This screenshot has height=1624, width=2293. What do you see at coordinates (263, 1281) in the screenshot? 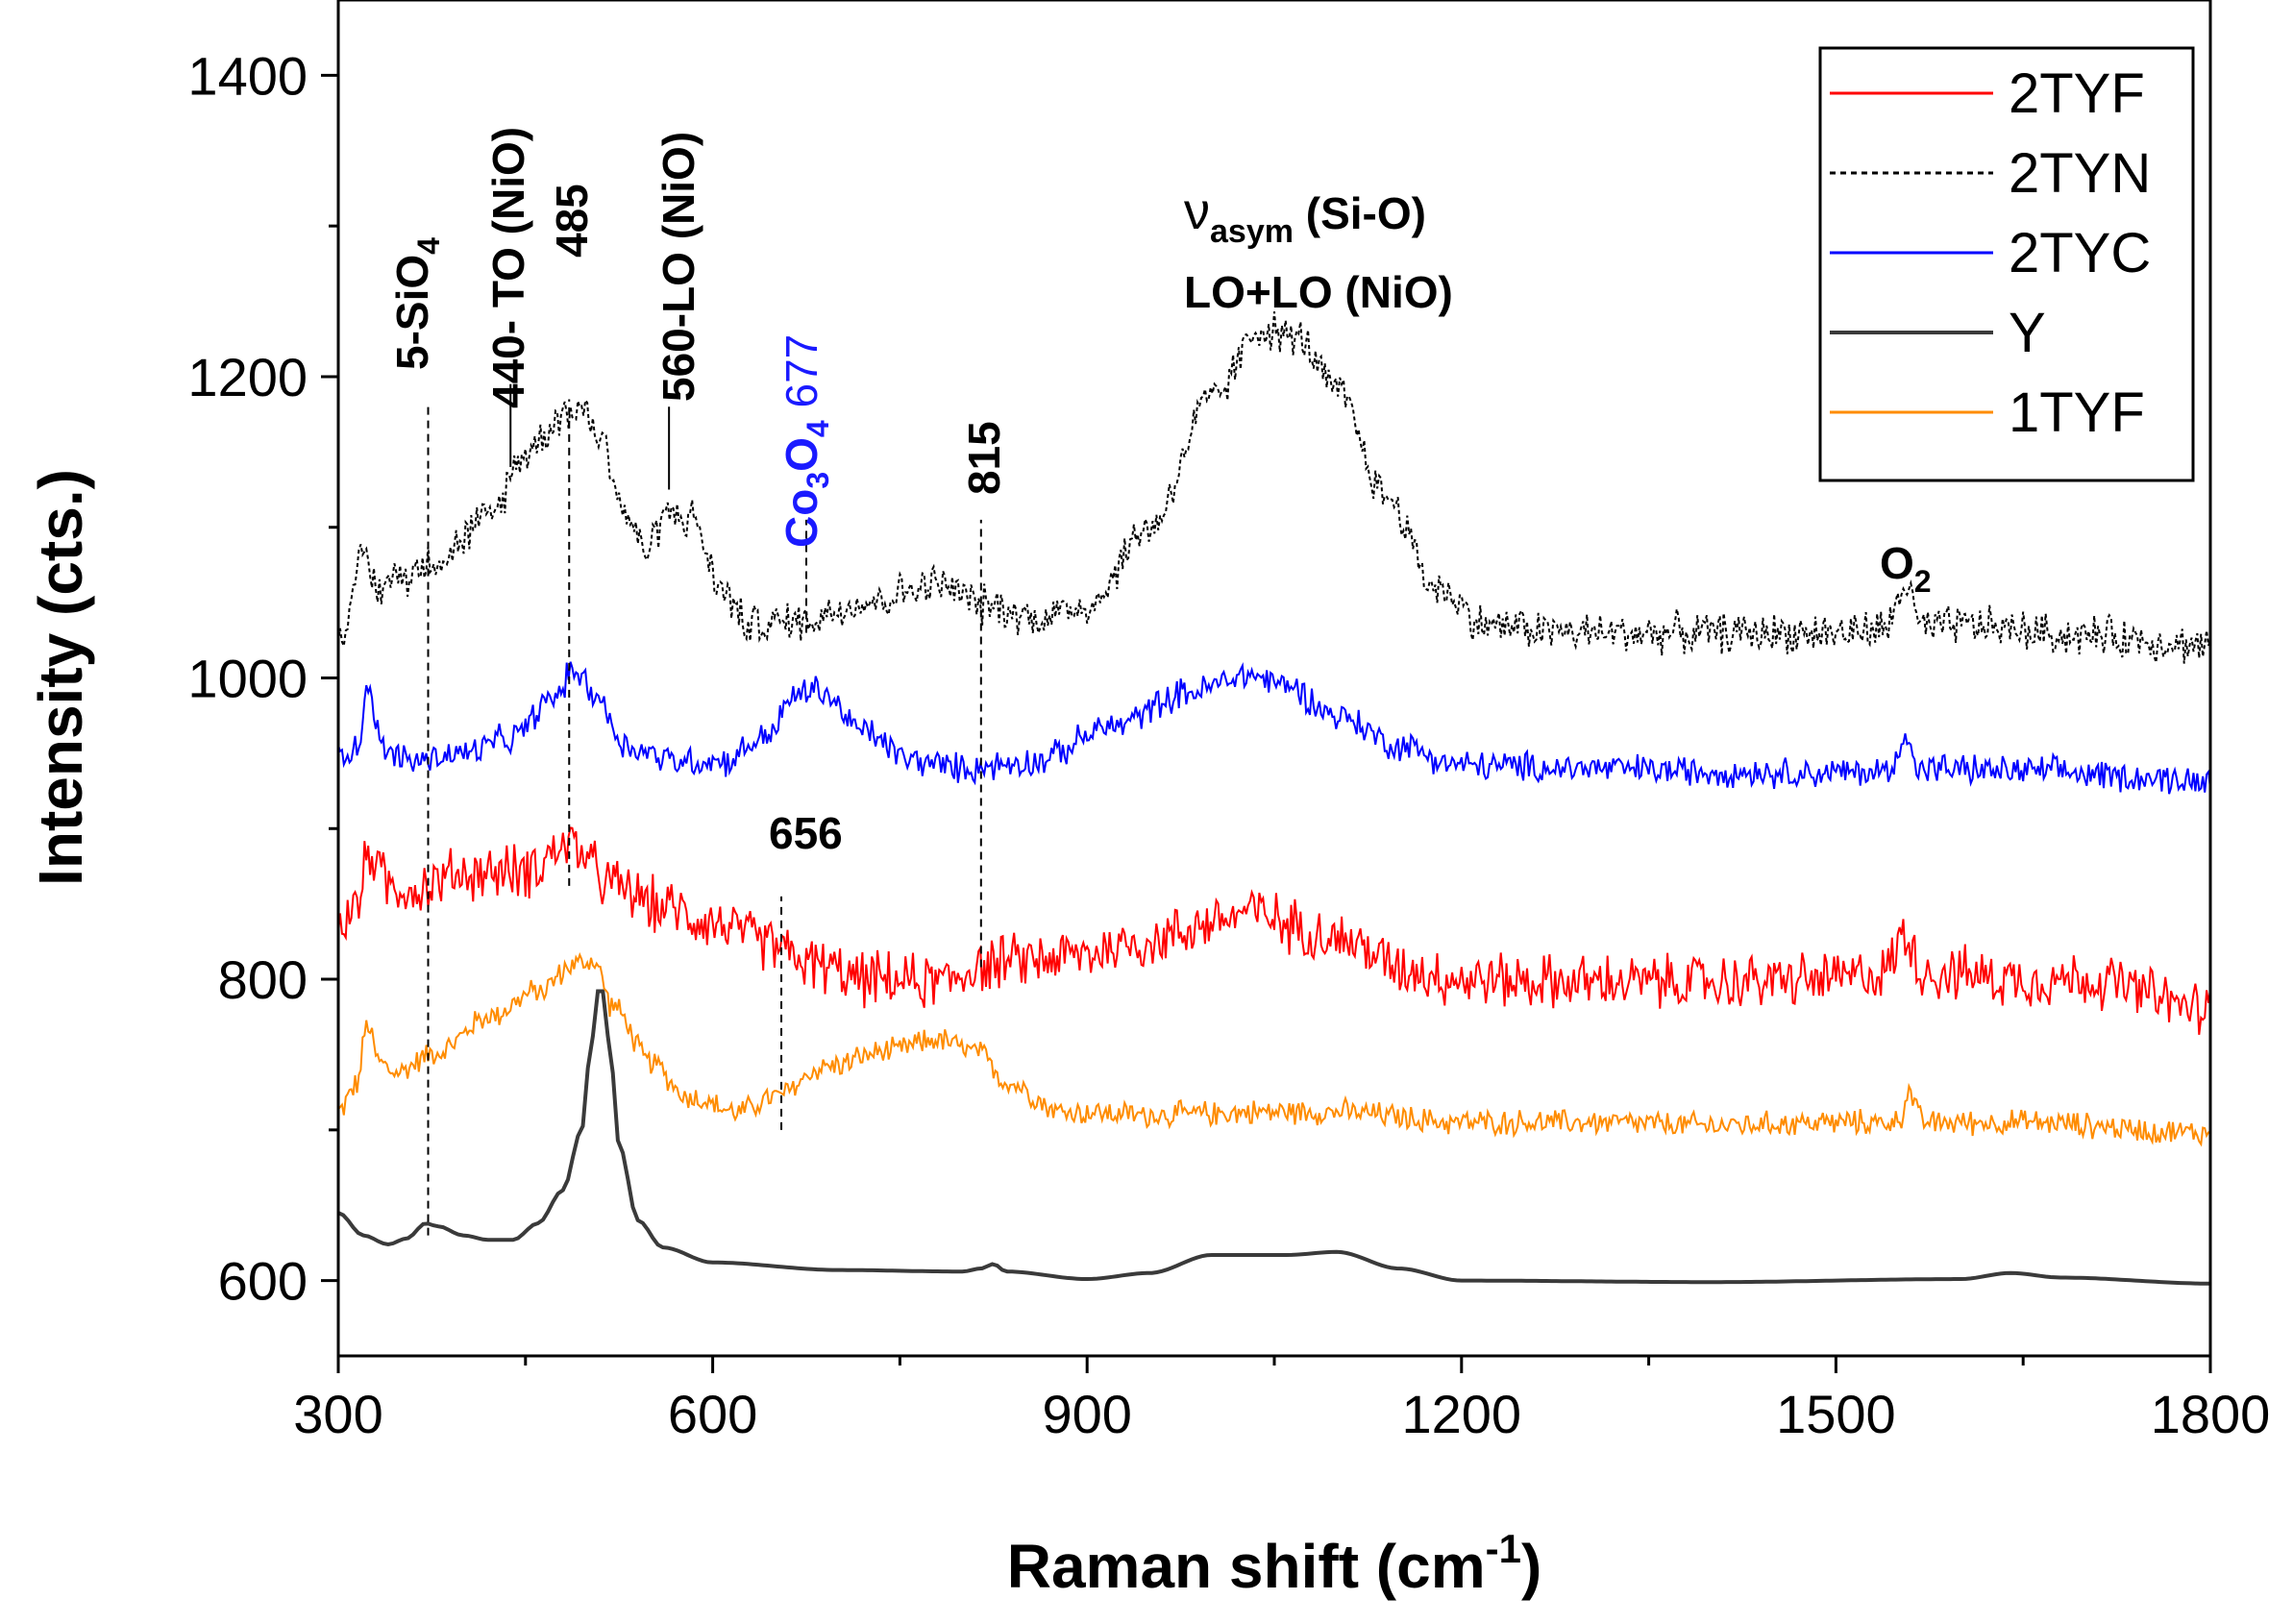
I see `y-tick-label: 600` at bounding box center [263, 1281].